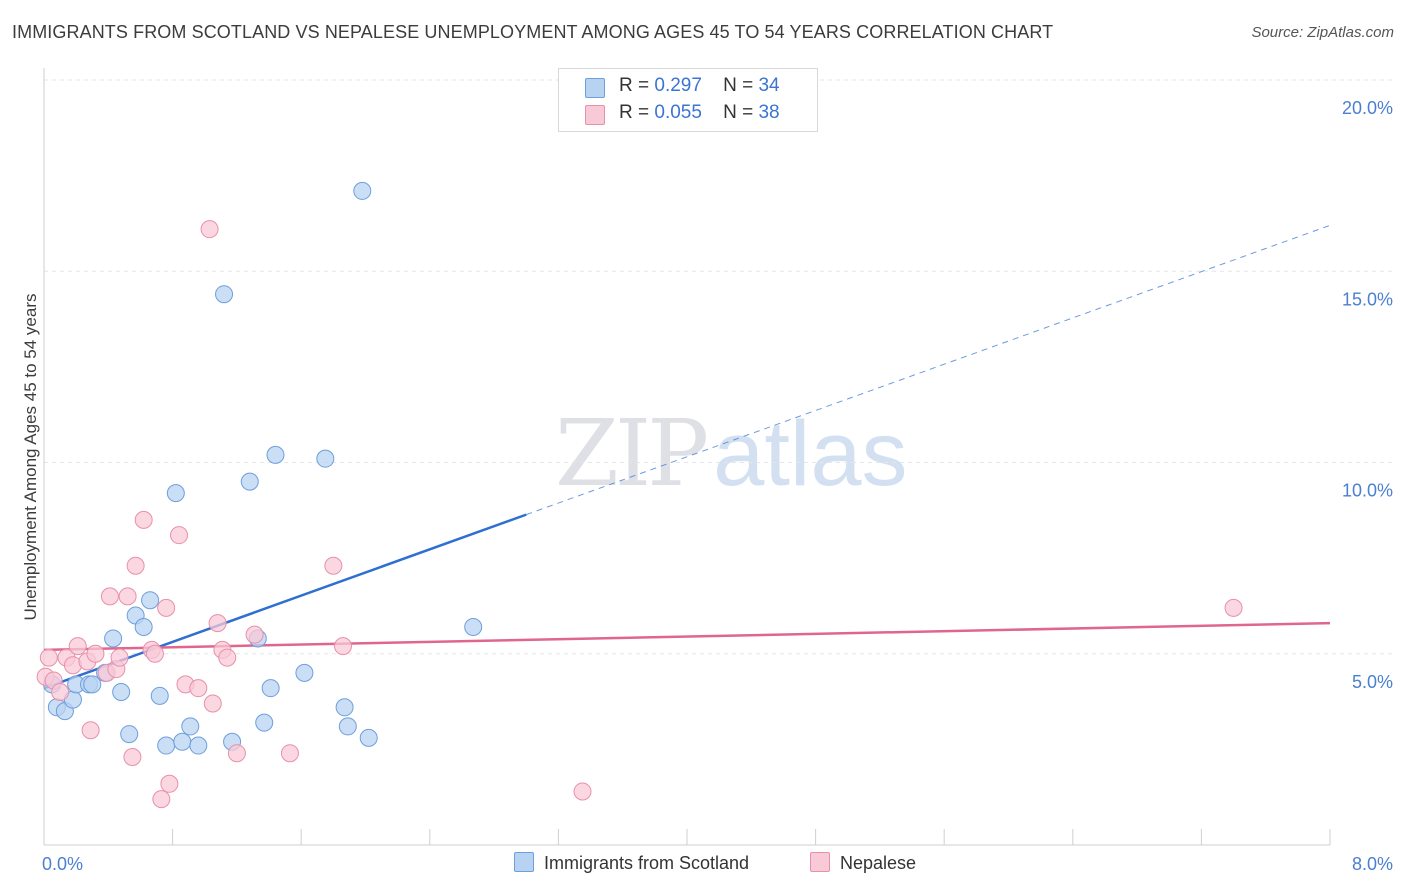  I want to click on x-tick-label: 0.0%, so click(62, 864).